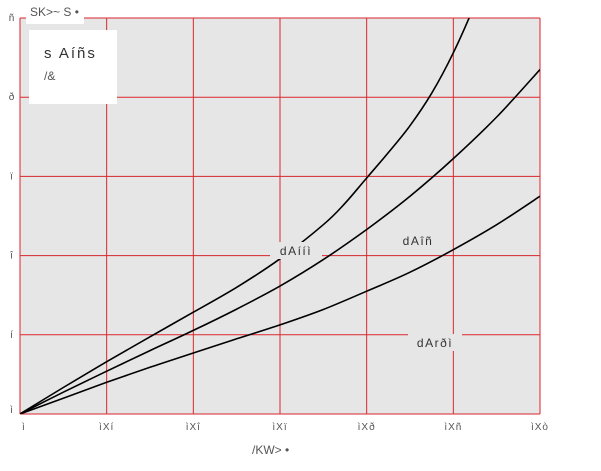 The width and height of the screenshot is (601, 471). I want to click on series-label-2: dAîñ, so click(418, 241).